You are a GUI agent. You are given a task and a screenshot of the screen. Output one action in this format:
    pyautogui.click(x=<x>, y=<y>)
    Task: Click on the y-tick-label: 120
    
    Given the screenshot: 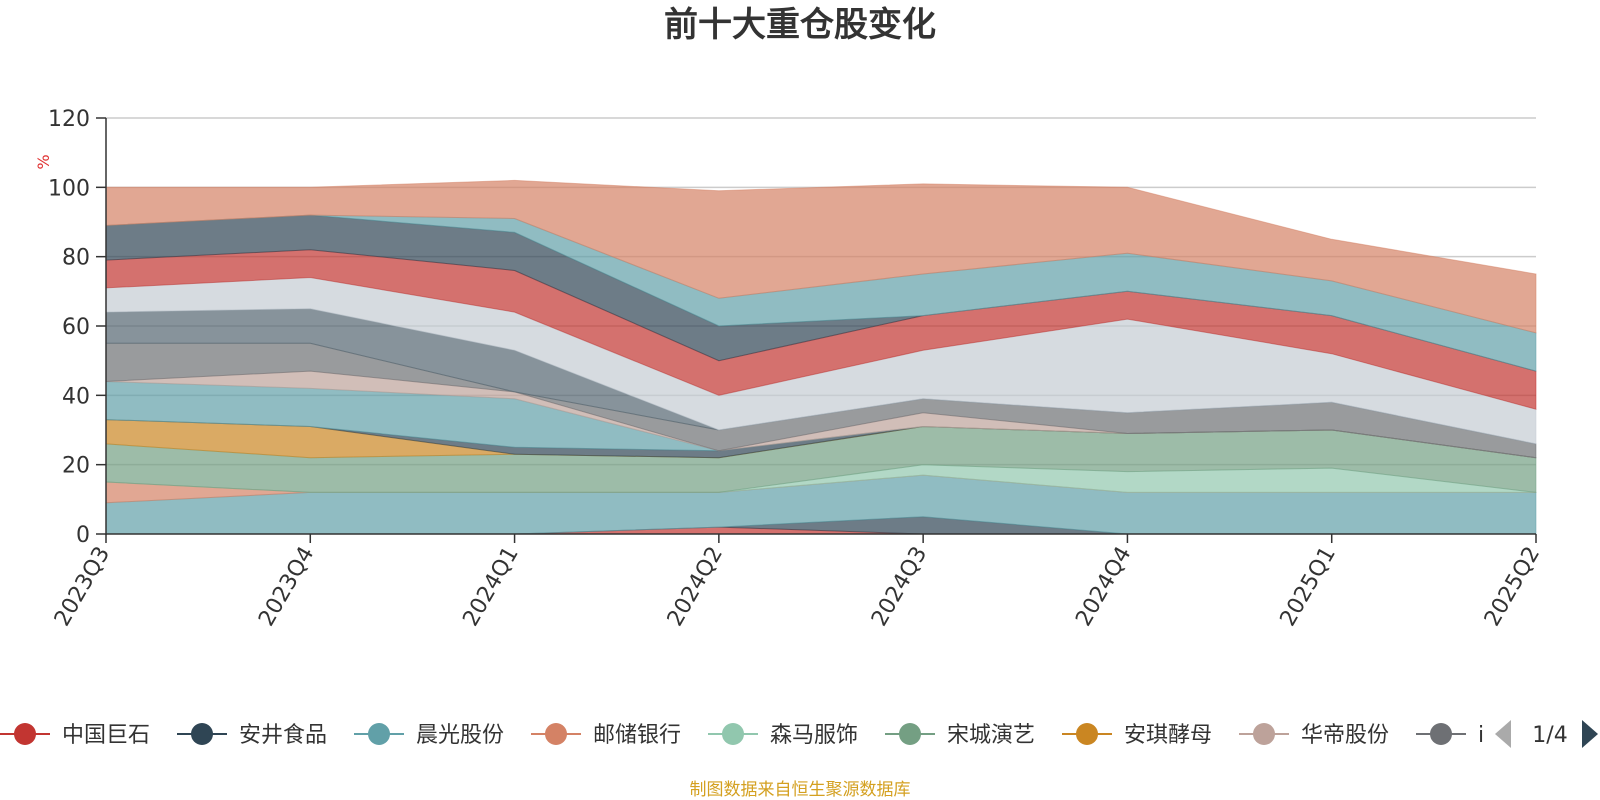 What is the action you would take?
    pyautogui.click(x=69, y=119)
    